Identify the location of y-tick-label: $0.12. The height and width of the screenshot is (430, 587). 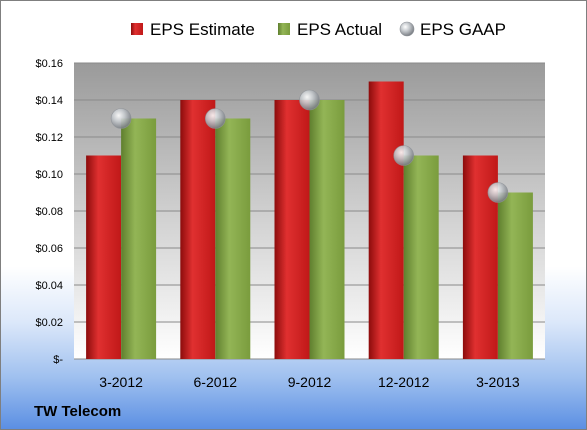
(49, 138).